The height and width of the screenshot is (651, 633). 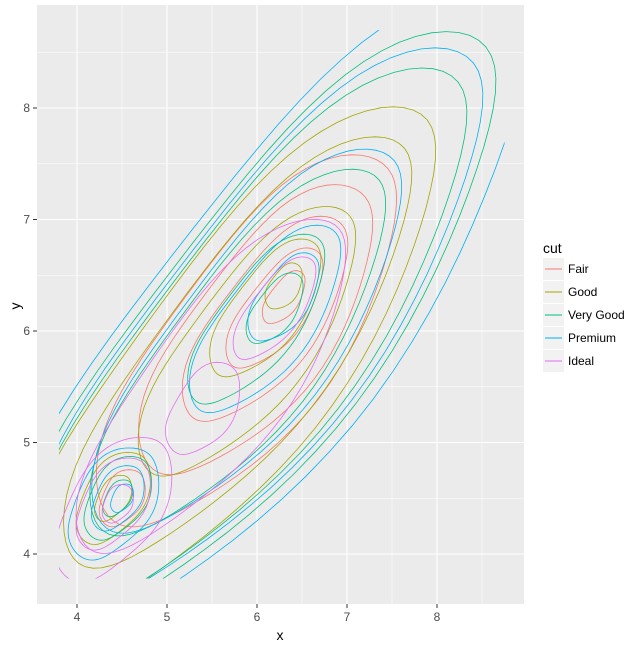 I want to click on y-axis-label: y, so click(x=15, y=306).